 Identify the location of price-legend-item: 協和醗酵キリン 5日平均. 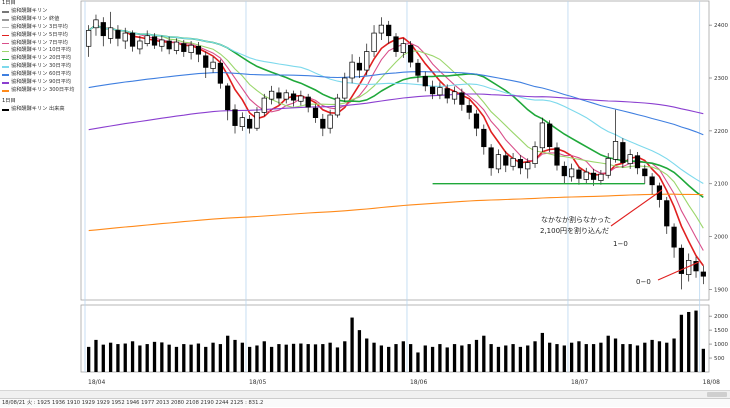
(40, 36).